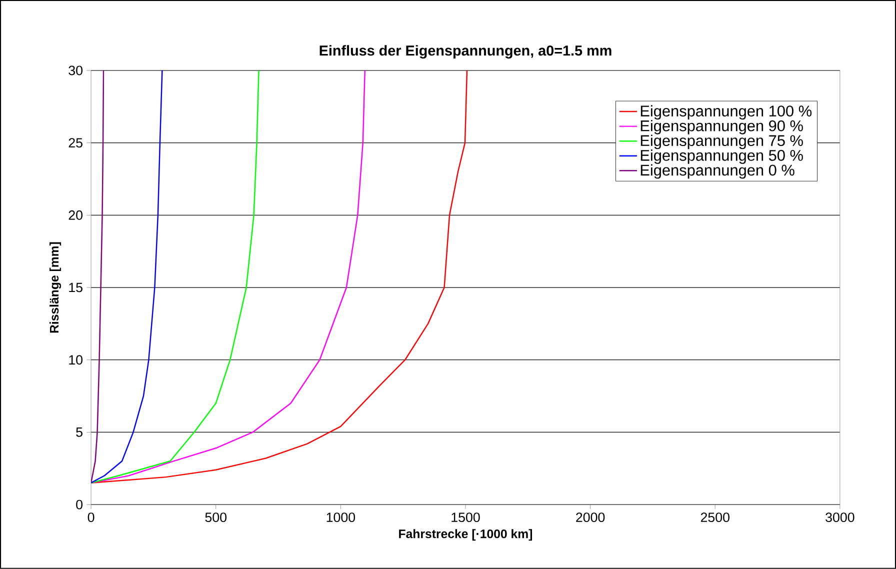  What do you see at coordinates (79, 432) in the screenshot?
I see `y-tick-label: 5` at bounding box center [79, 432].